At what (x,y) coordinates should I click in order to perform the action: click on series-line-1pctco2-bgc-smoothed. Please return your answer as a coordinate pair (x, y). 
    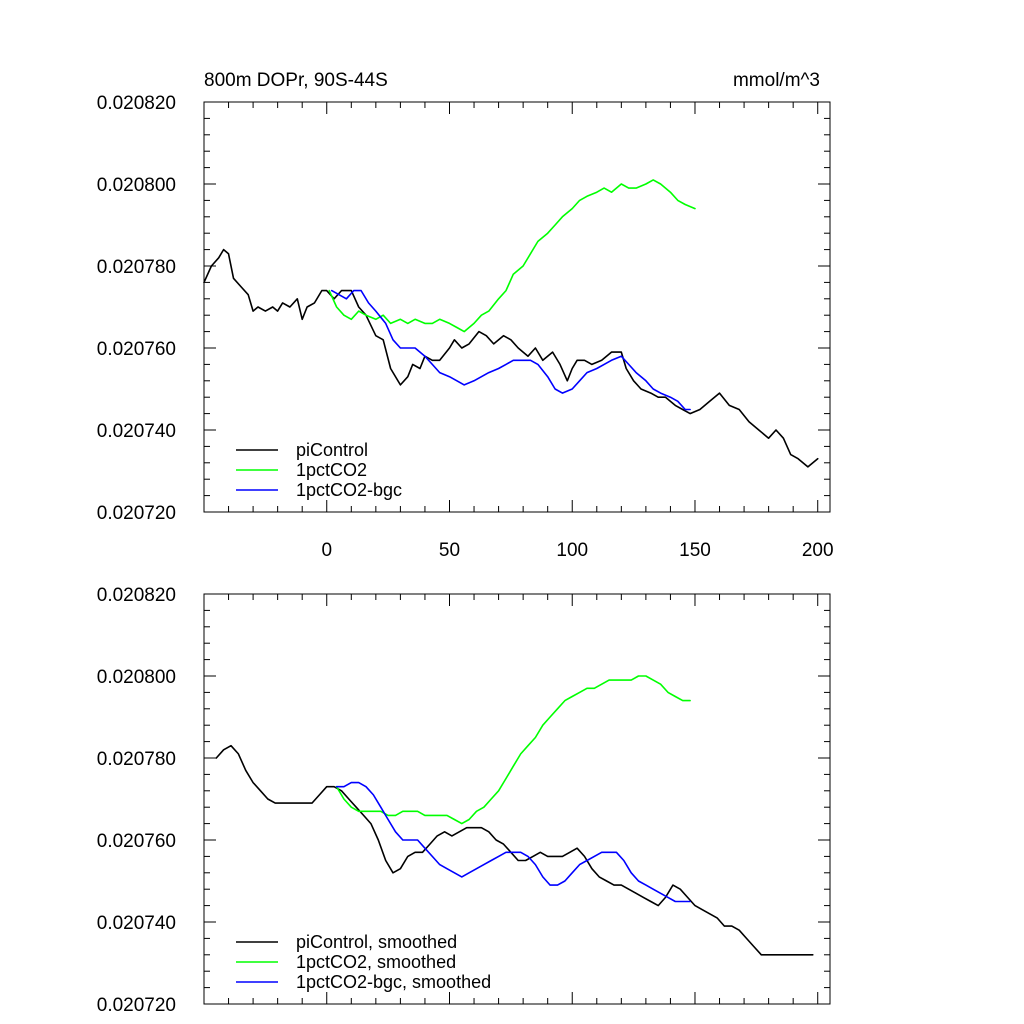
    Looking at the image, I should click on (513, 842).